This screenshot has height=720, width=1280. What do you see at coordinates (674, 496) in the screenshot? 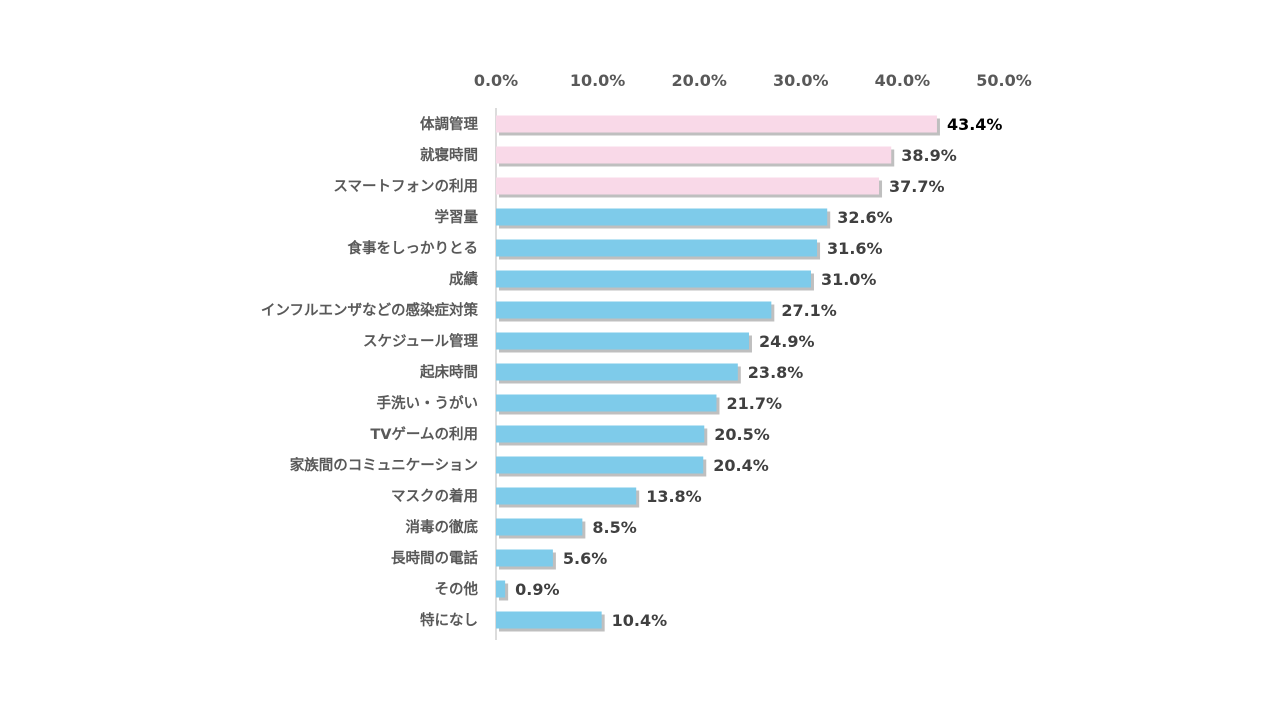
I see `value-label: 13.8%` at bounding box center [674, 496].